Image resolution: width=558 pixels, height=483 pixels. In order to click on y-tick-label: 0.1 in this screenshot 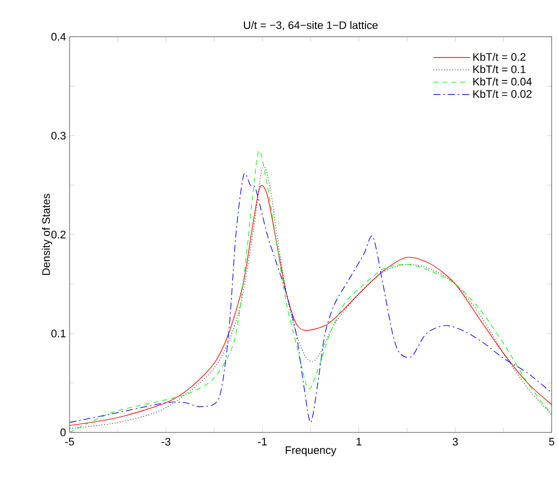, I will do `click(58, 334)`.